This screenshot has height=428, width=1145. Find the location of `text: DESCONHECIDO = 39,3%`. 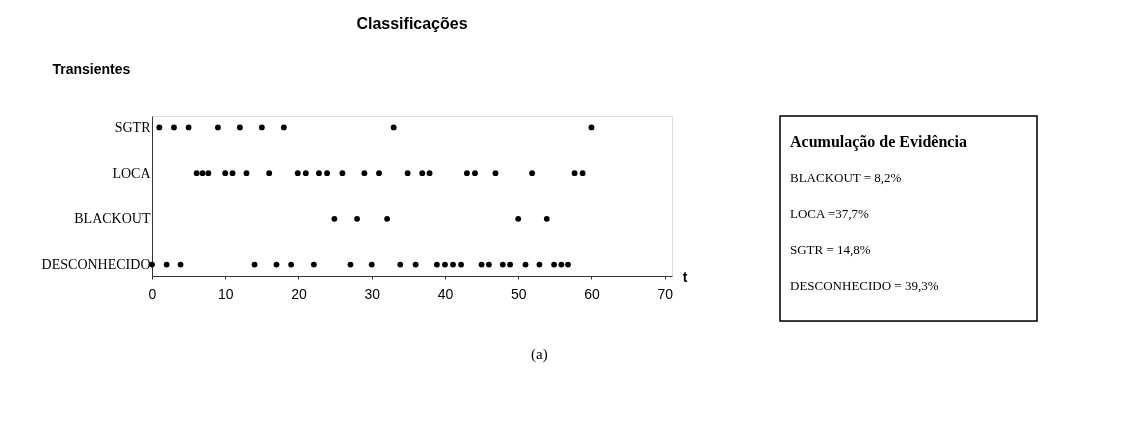

text: DESCONHECIDO = 39,3% is located at coordinates (864, 285).